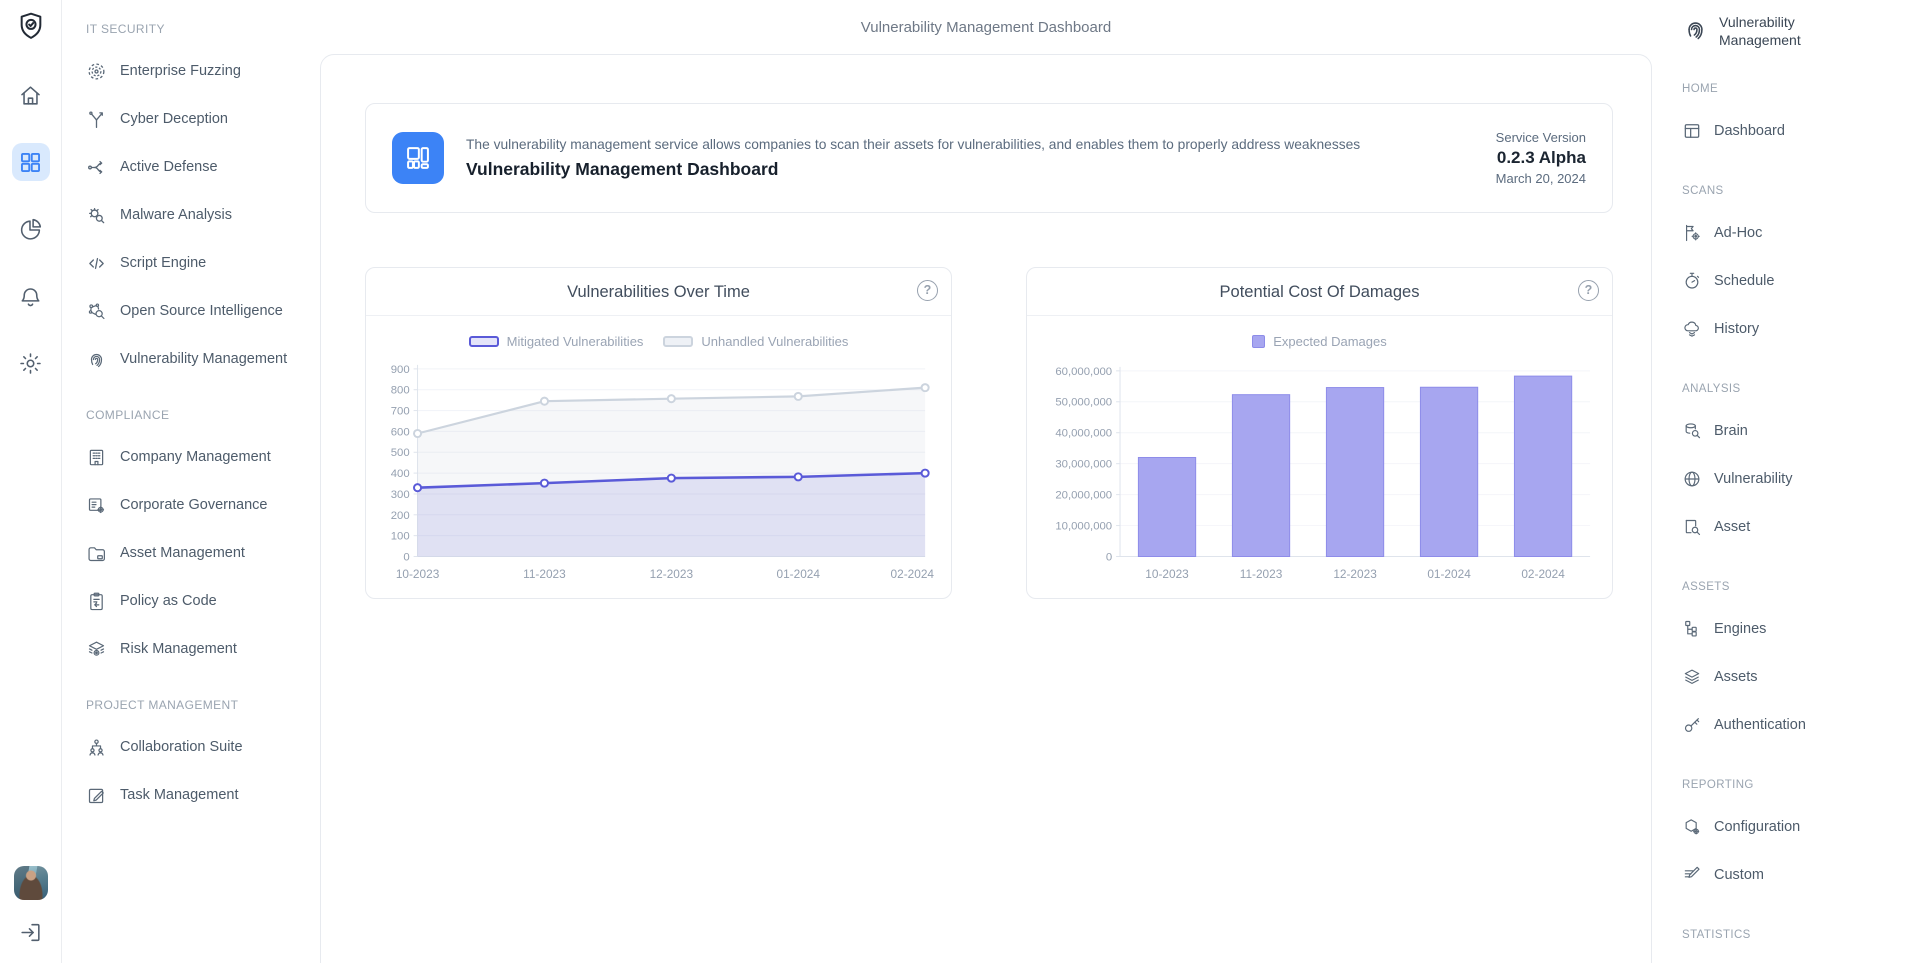 The height and width of the screenshot is (963, 1920). I want to click on section-label: SCANS, so click(1703, 191).